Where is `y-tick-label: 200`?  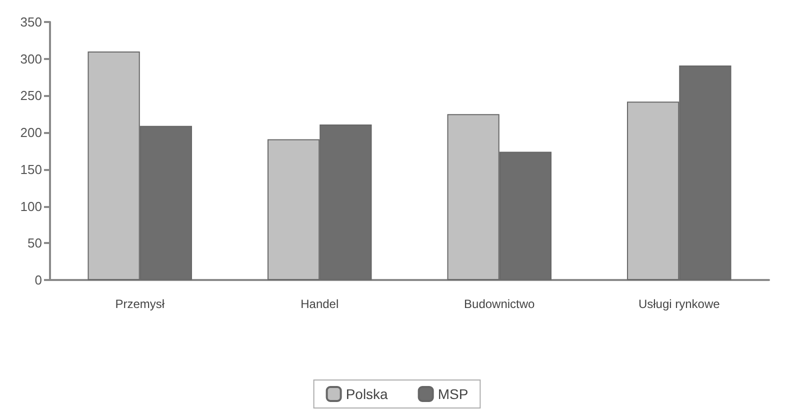
y-tick-label: 200 is located at coordinates (31, 132).